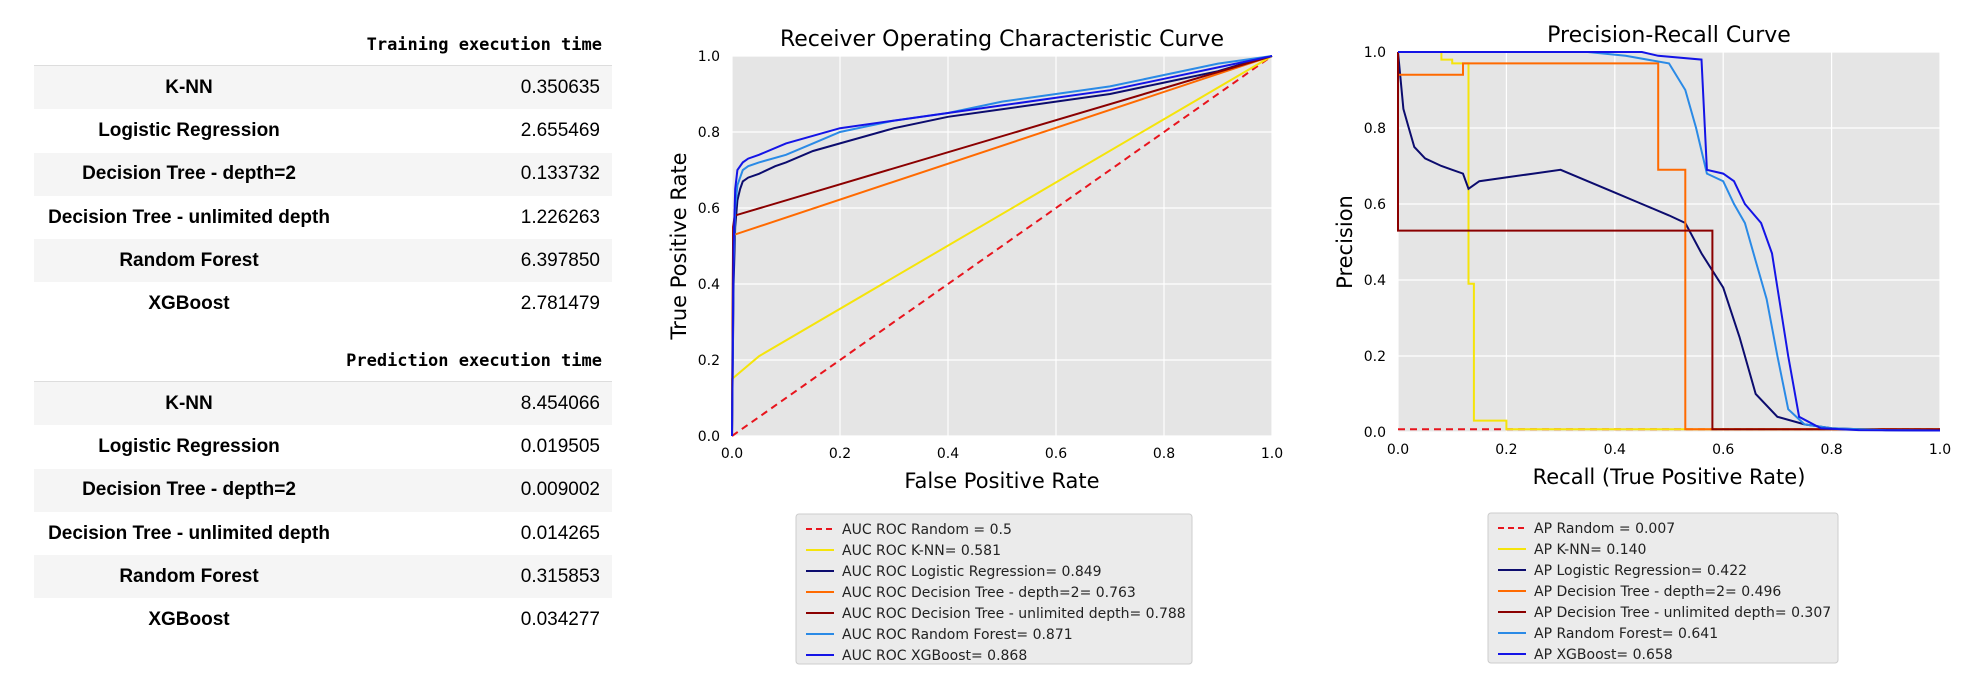 Image resolution: width=1968 pixels, height=696 pixels. What do you see at coordinates (323, 404) in the screenshot?
I see `table-row: K-NN 8.454066` at bounding box center [323, 404].